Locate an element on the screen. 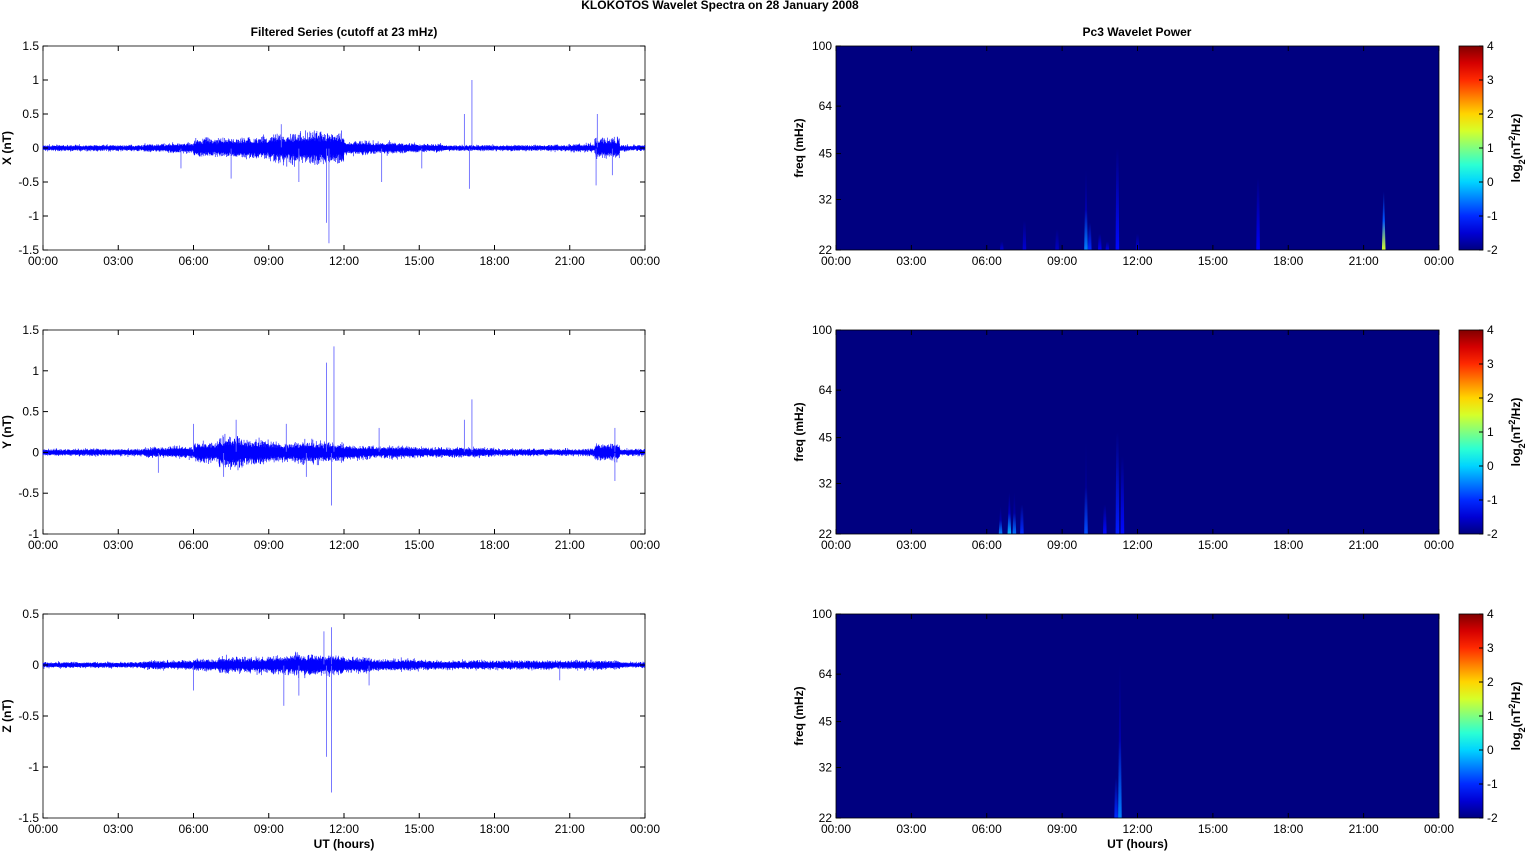  right-column-title: Pc3 Wavelet Power is located at coordinates (1137, 32).